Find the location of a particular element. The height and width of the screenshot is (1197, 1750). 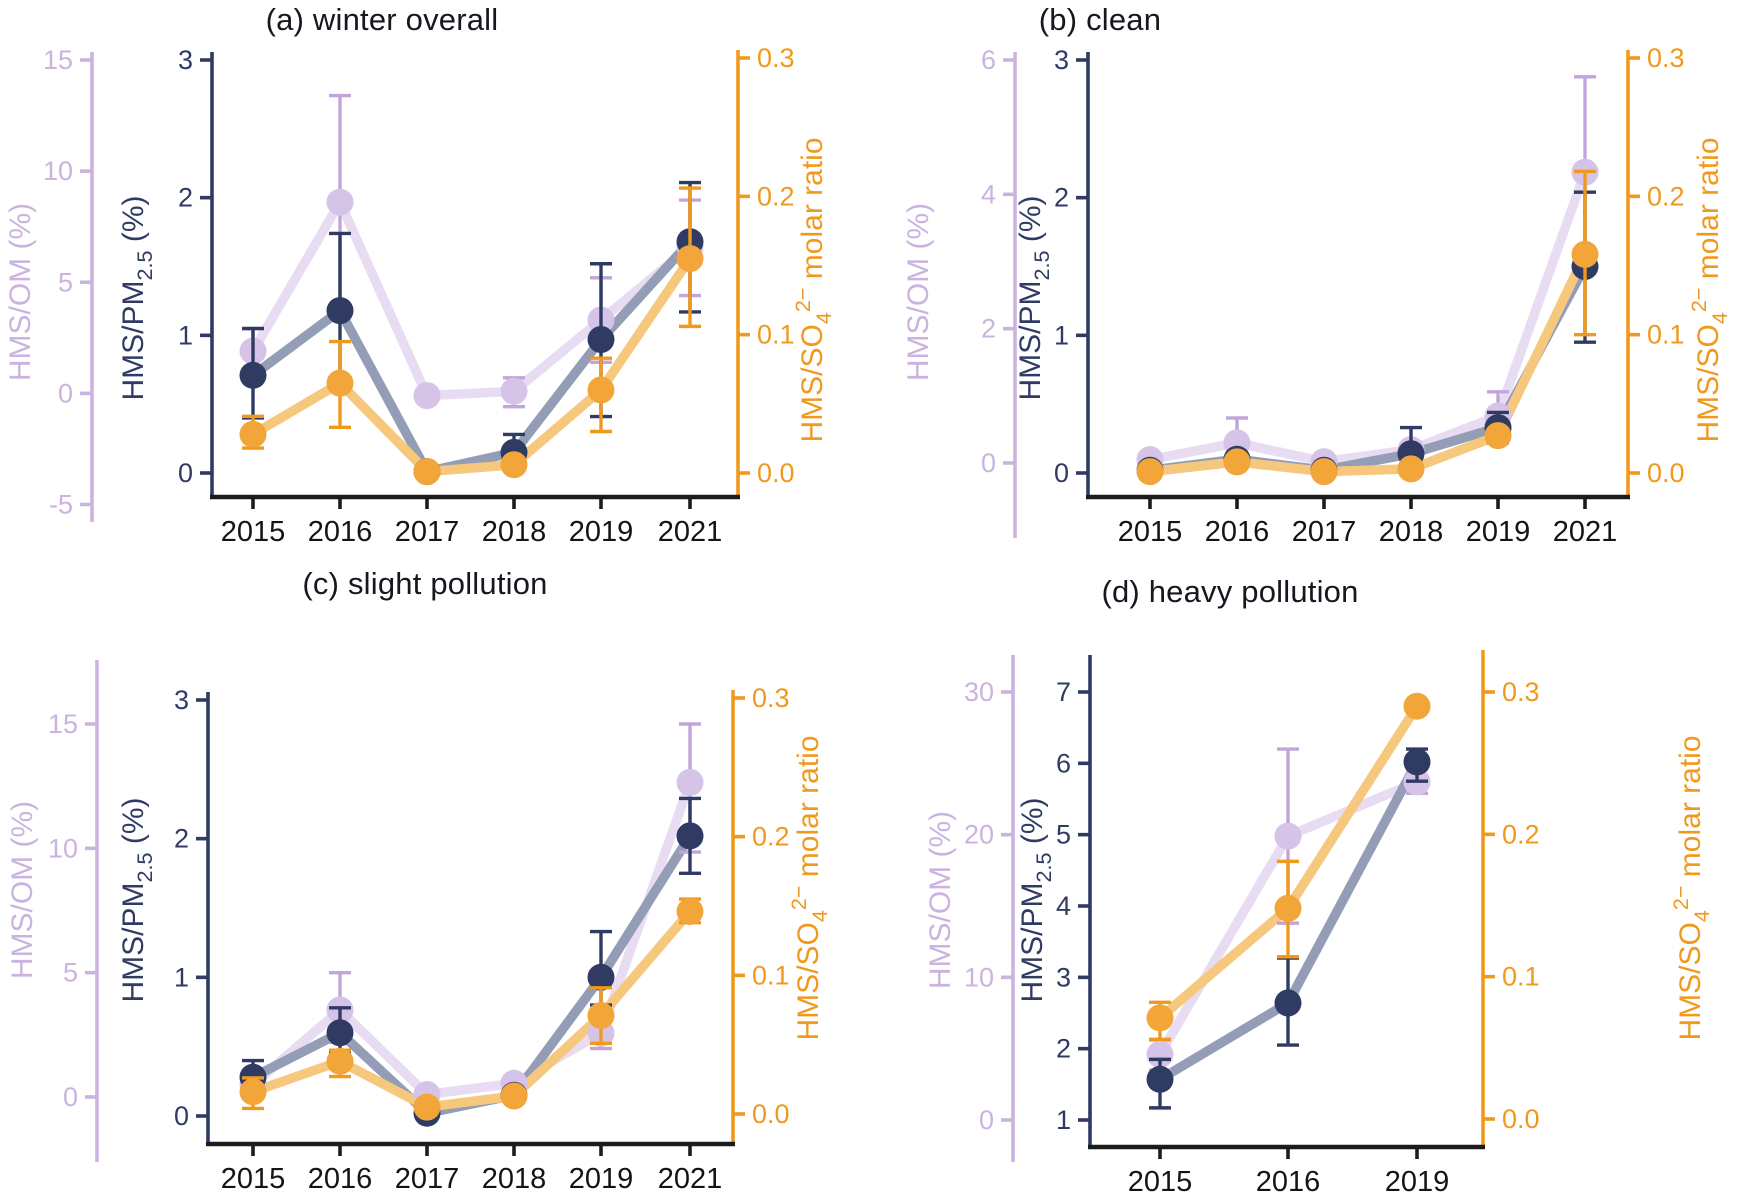

panel-a-title: (a) winter overall is located at coordinates (382, 19).